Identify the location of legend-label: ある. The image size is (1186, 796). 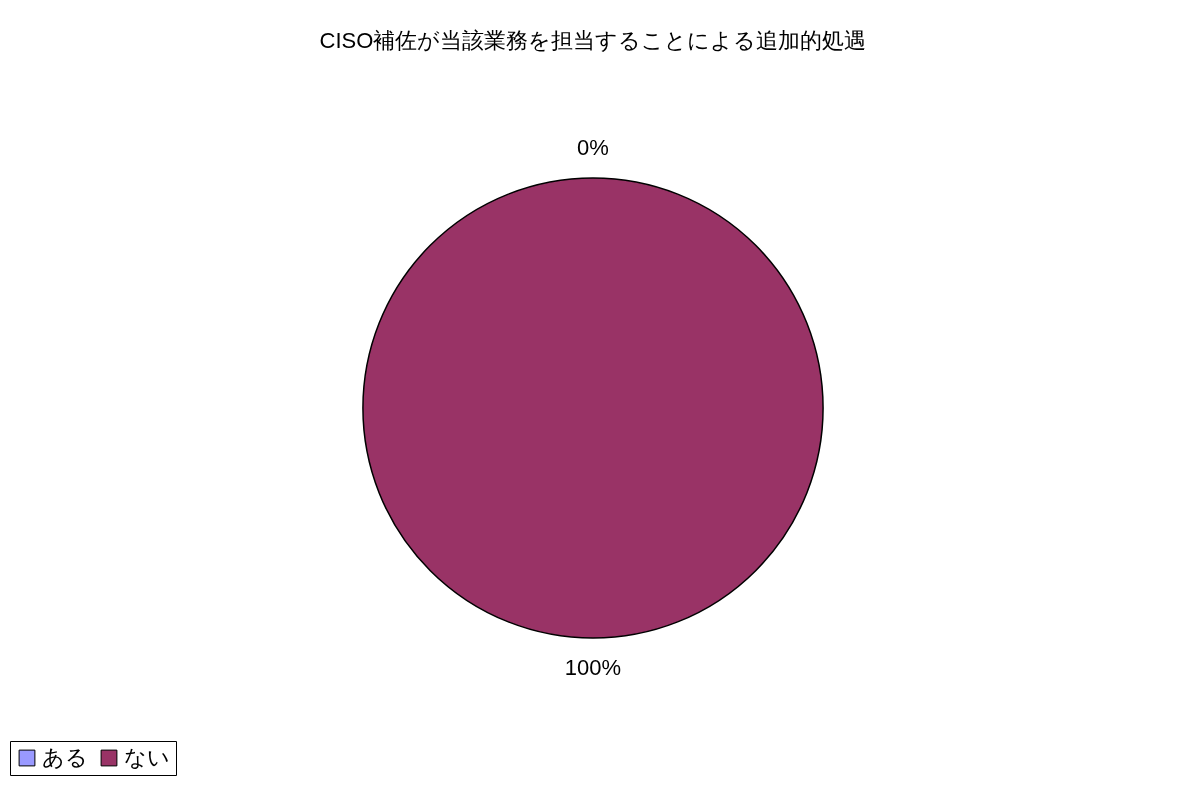
(65, 757).